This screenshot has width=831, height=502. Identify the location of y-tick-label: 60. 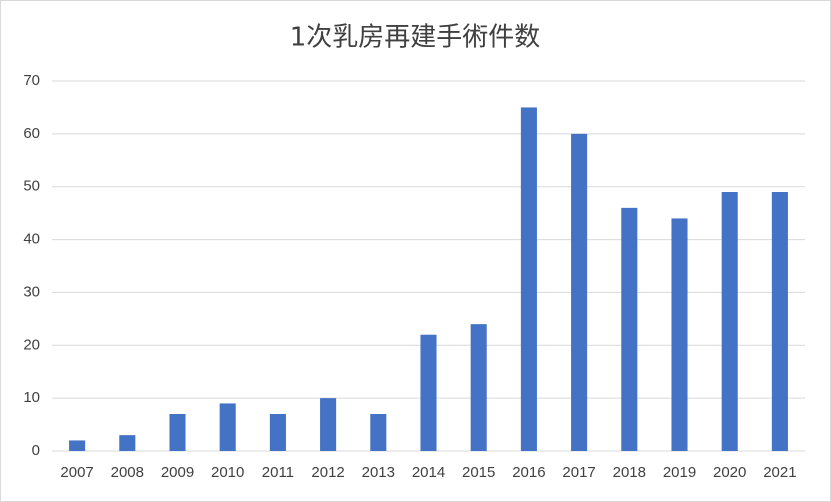
(31, 133).